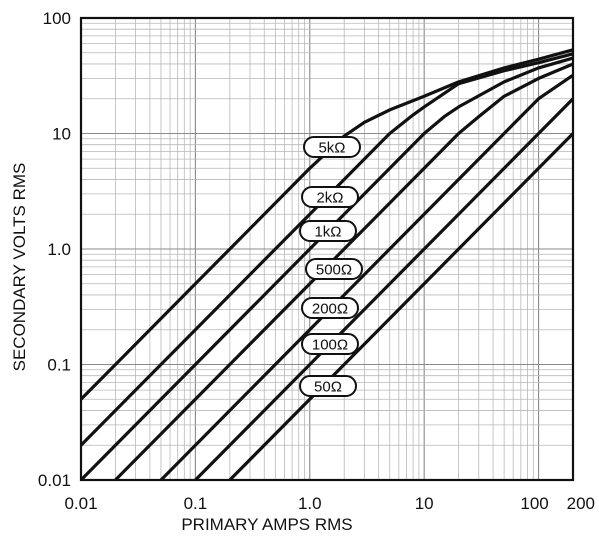 The image size is (599, 541). I want to click on series-label: 5kΩ, so click(332, 147).